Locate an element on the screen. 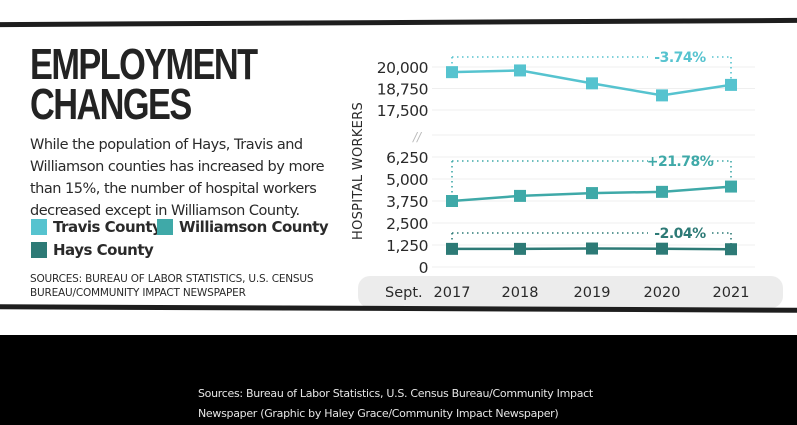 The height and width of the screenshot is (425, 797). legend-swatch-hays is located at coordinates (39, 250).